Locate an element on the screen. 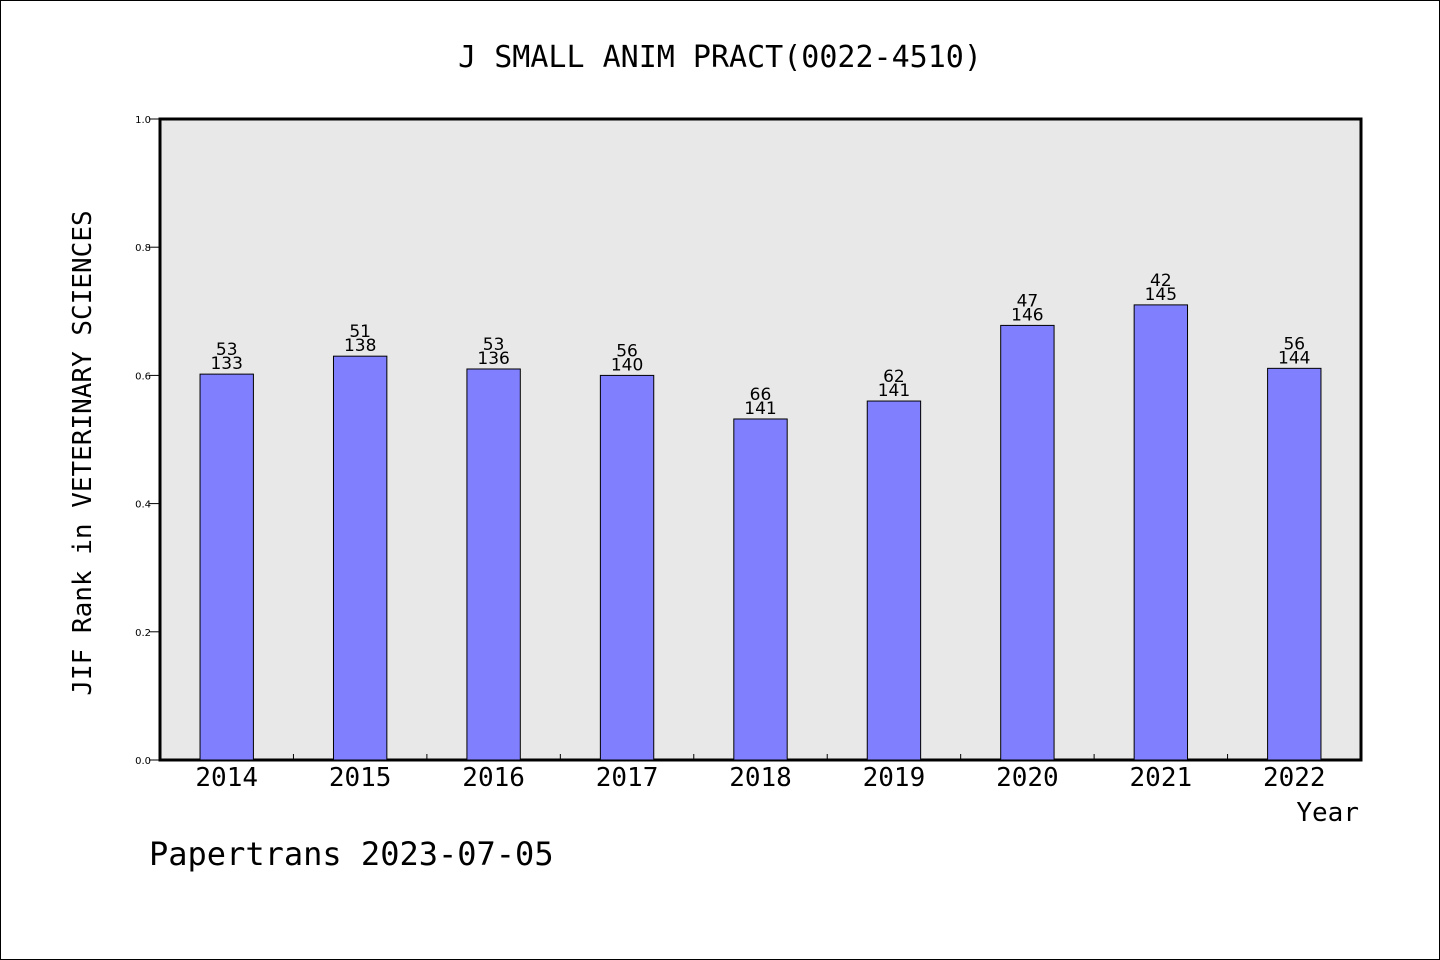 The height and width of the screenshot is (960, 1440). total-label: 138 is located at coordinates (360, 346).